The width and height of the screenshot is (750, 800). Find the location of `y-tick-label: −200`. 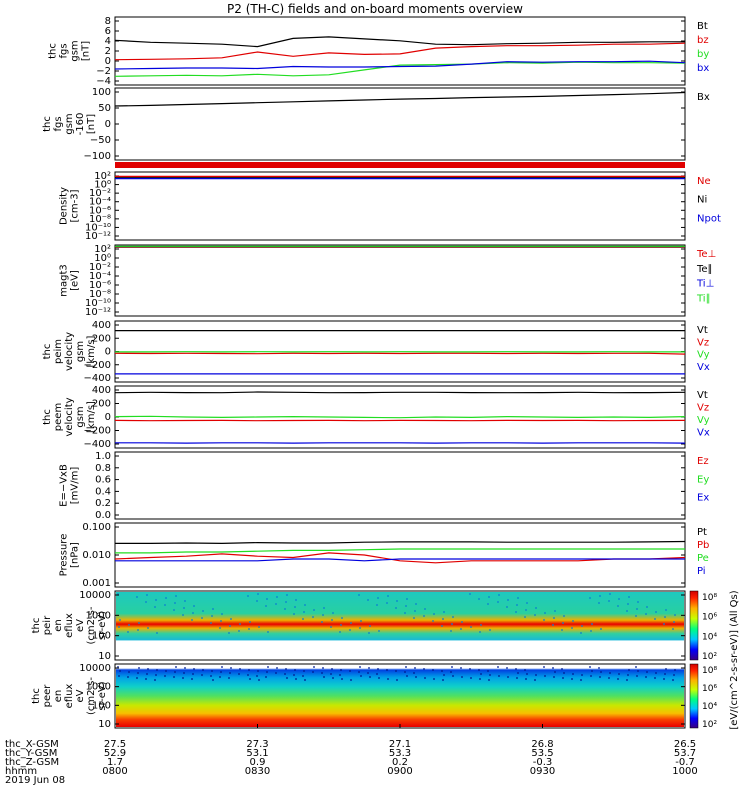

y-tick-label: −200 is located at coordinates (97, 365).